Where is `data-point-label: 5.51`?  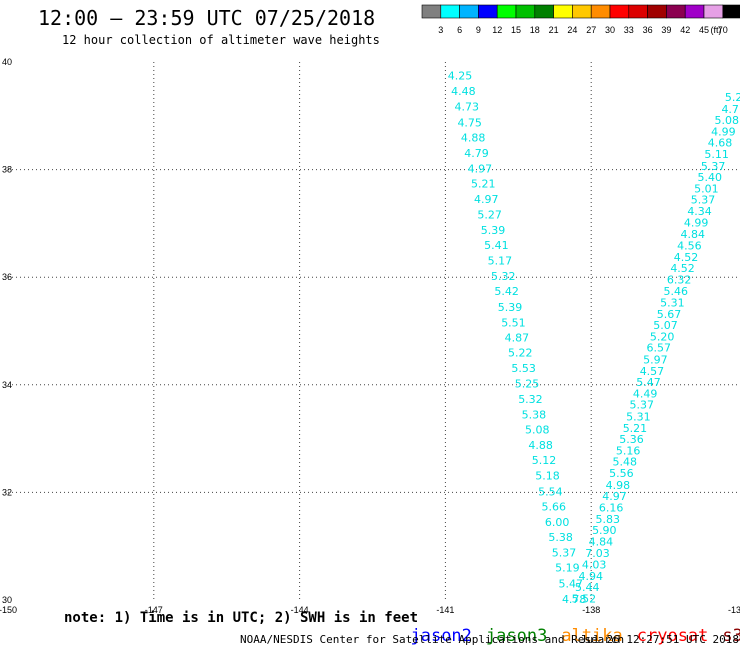 data-point-label: 5.51 is located at coordinates (513, 322).